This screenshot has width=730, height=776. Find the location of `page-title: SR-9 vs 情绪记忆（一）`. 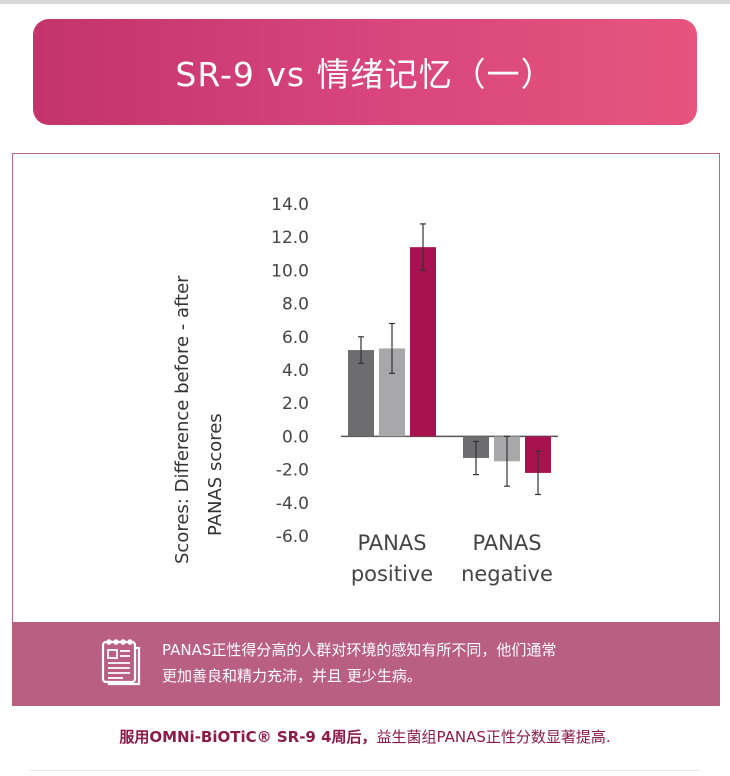

page-title: SR-9 vs 情绪记忆（一） is located at coordinates (365, 74).